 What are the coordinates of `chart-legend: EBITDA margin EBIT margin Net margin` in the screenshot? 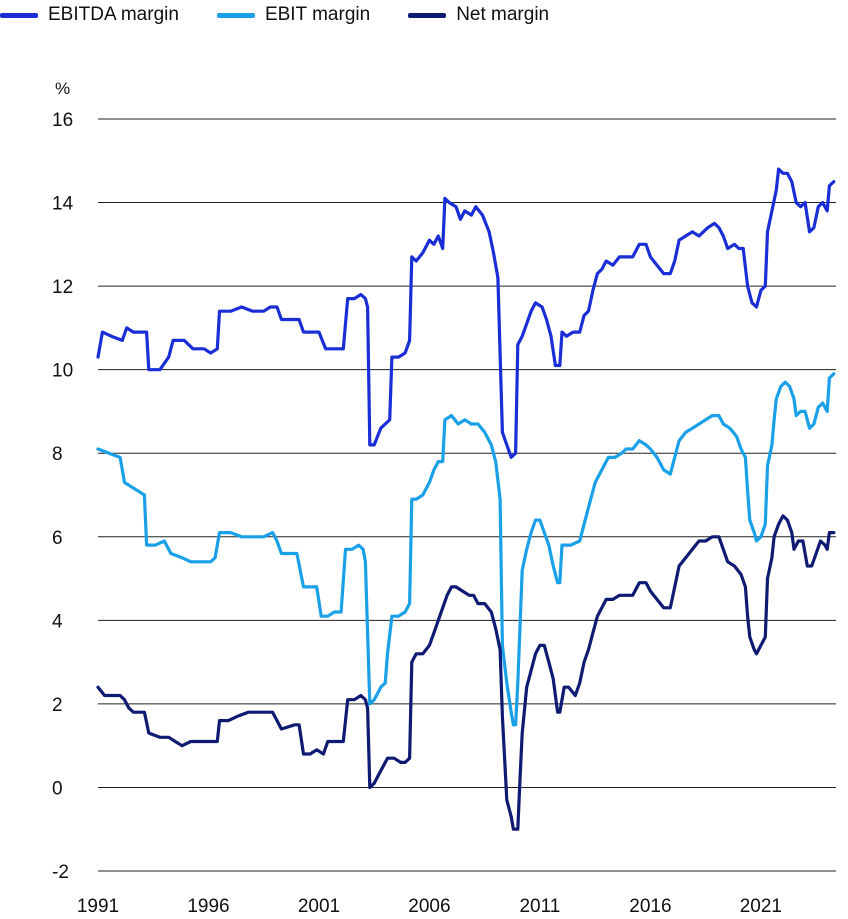 It's located at (293, 15).